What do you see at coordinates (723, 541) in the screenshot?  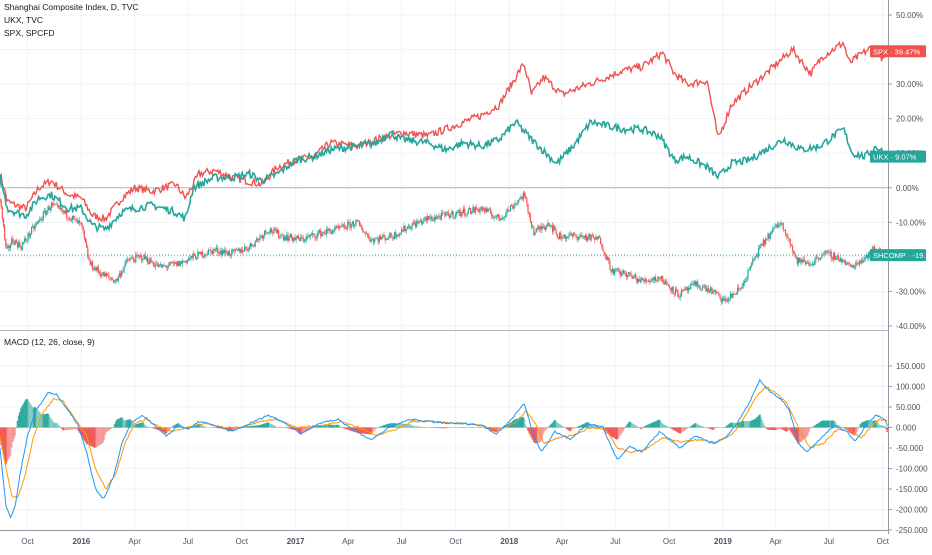 I see `time-axis-label: 2019` at bounding box center [723, 541].